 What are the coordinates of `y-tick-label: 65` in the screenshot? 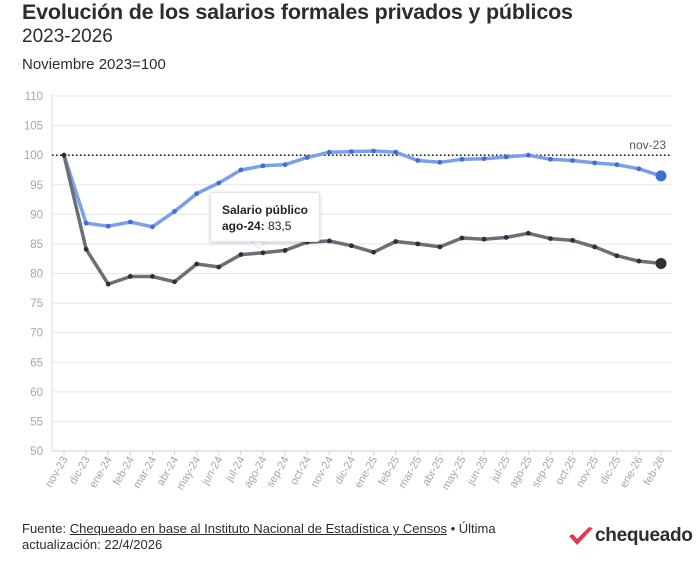 It's located at (36, 363).